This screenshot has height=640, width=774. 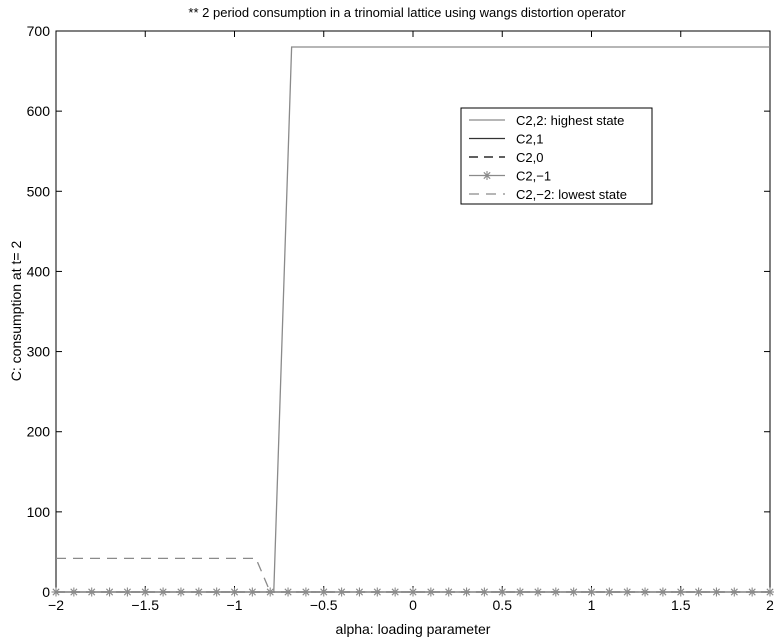 I want to click on x-tick-label: −0.5, so click(x=324, y=605).